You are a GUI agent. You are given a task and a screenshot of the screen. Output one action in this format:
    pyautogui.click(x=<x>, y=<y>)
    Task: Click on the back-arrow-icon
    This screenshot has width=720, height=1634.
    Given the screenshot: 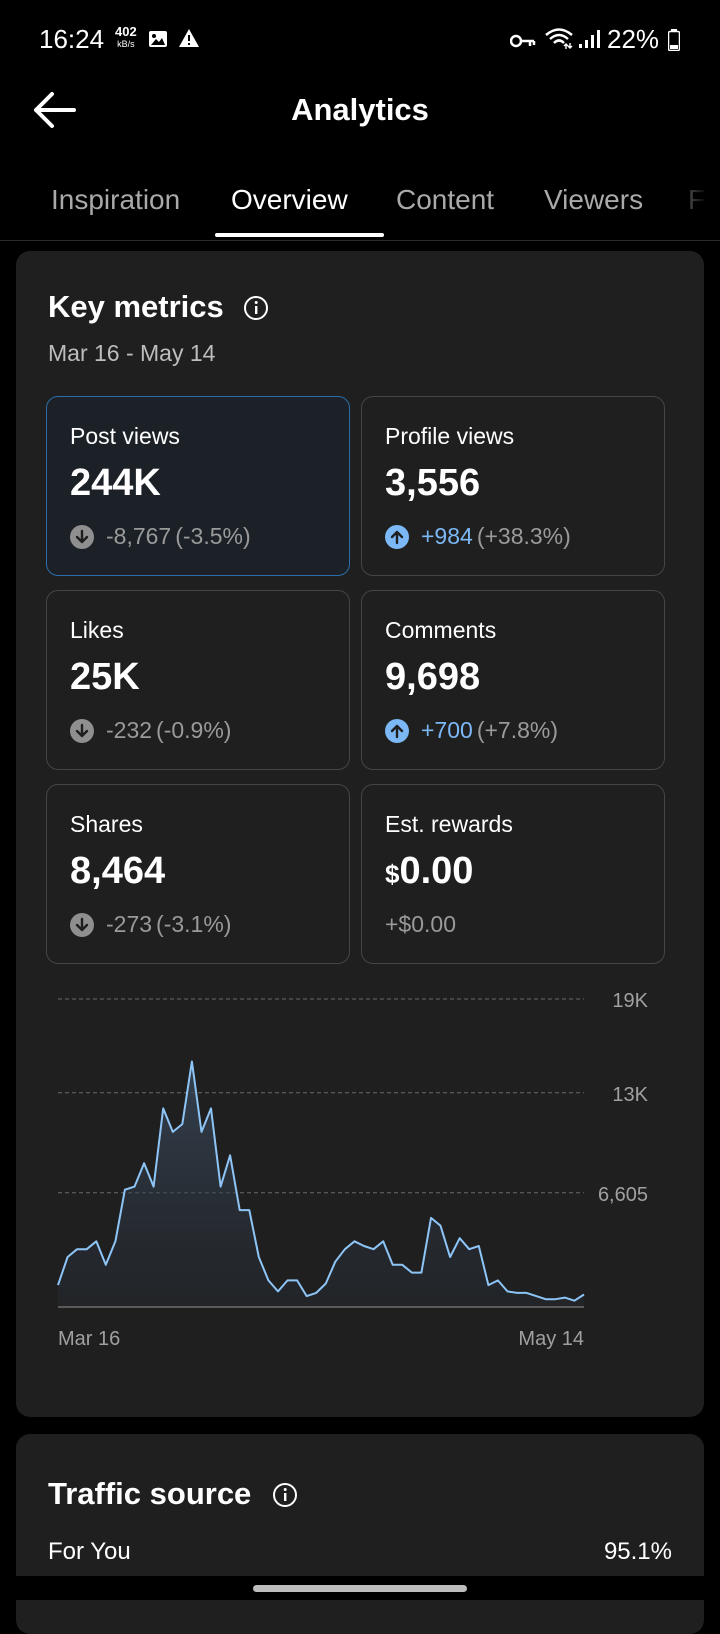 What is the action you would take?
    pyautogui.click(x=54, y=110)
    